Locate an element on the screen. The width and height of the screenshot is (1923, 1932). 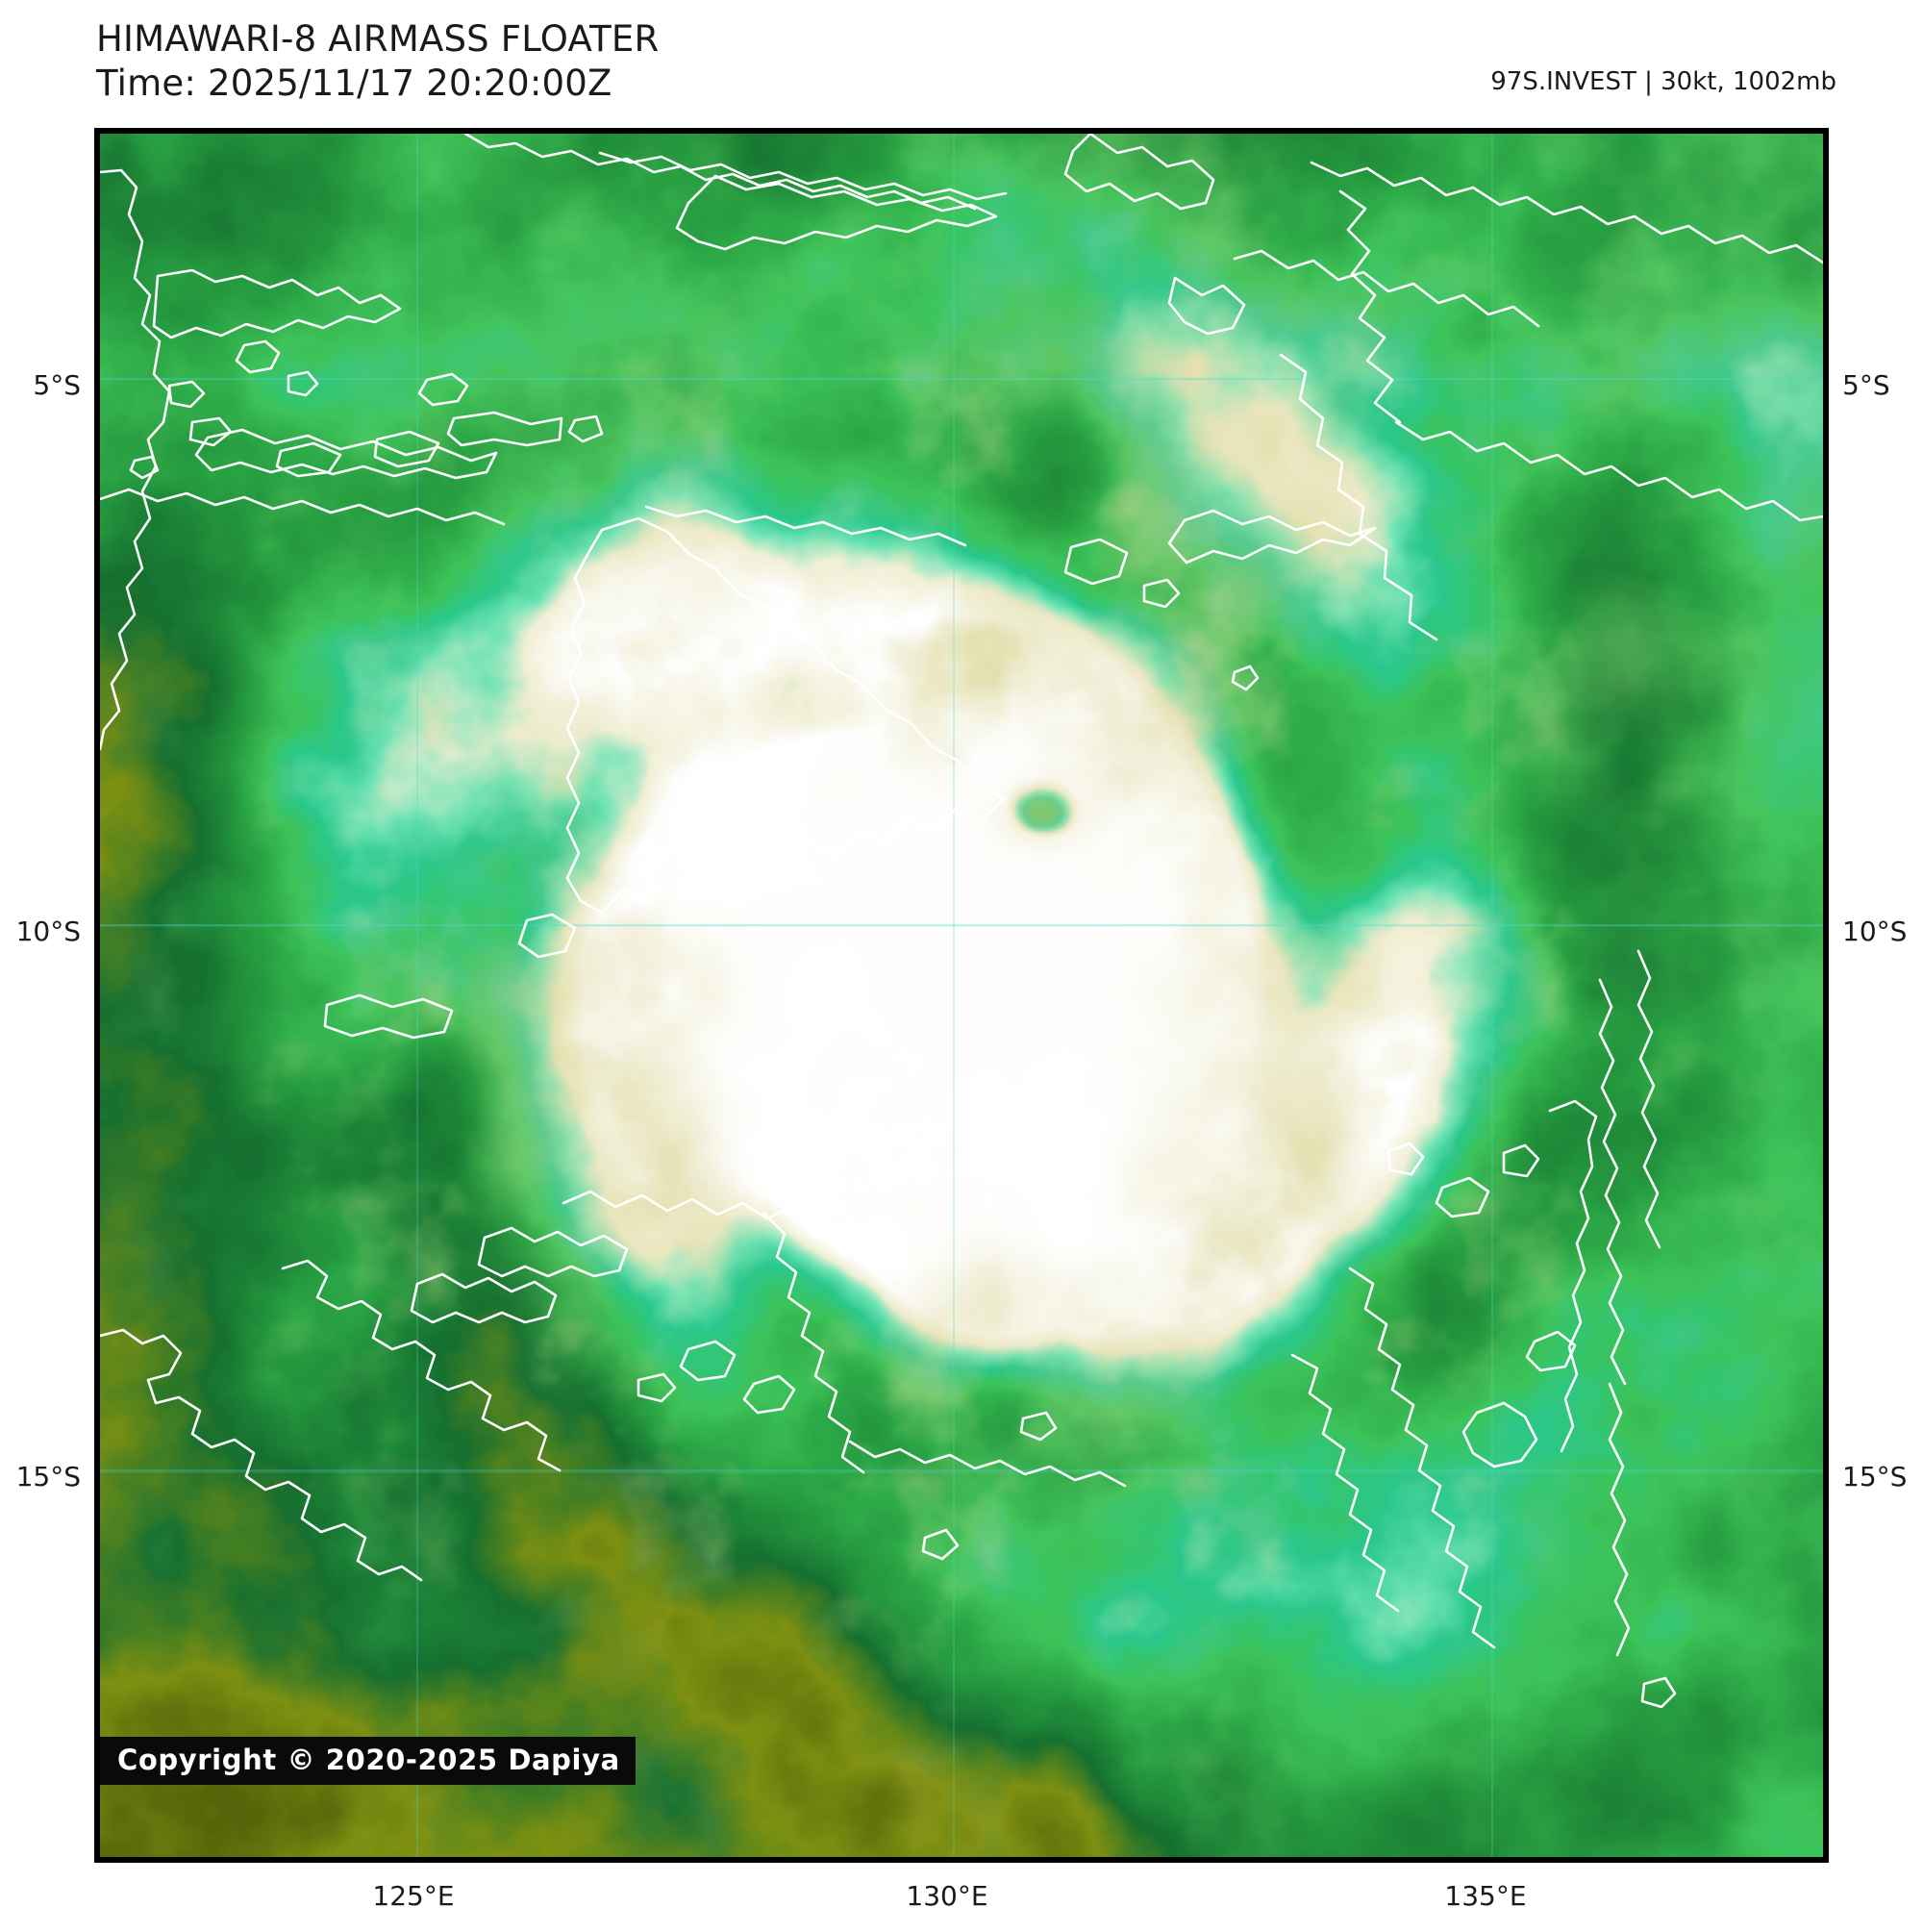
coast-island-small-e is located at coordinates (443, 389).